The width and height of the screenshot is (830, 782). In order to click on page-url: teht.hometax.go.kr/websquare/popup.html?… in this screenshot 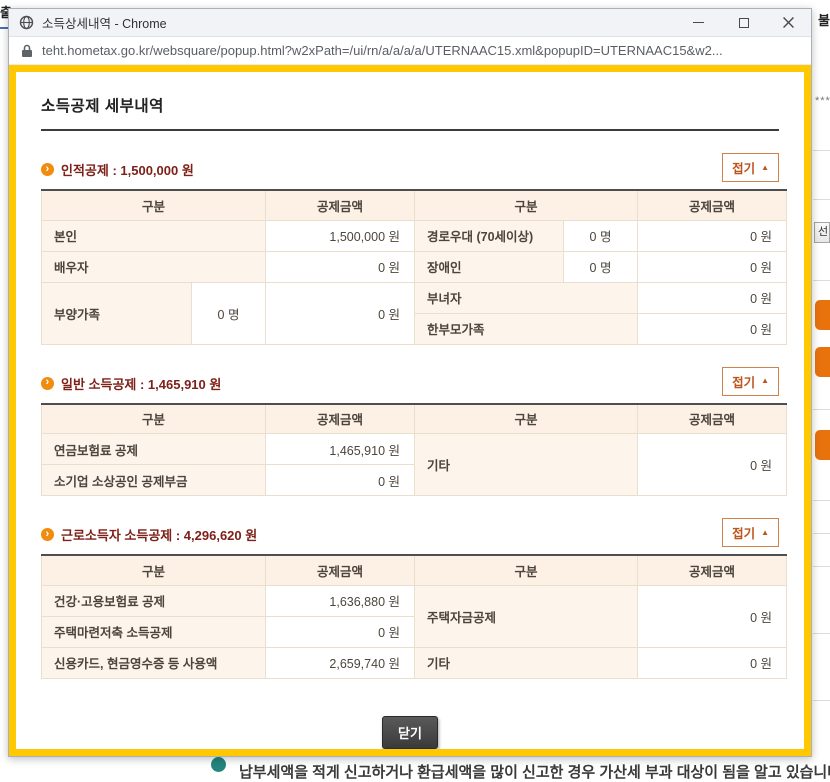, I will do `click(382, 50)`.